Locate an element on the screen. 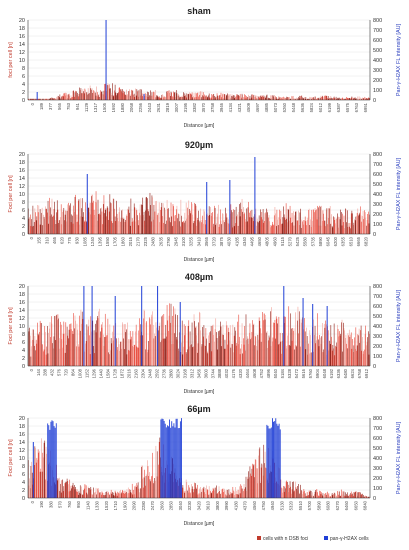  foci-series is located at coordinates (199, 467).